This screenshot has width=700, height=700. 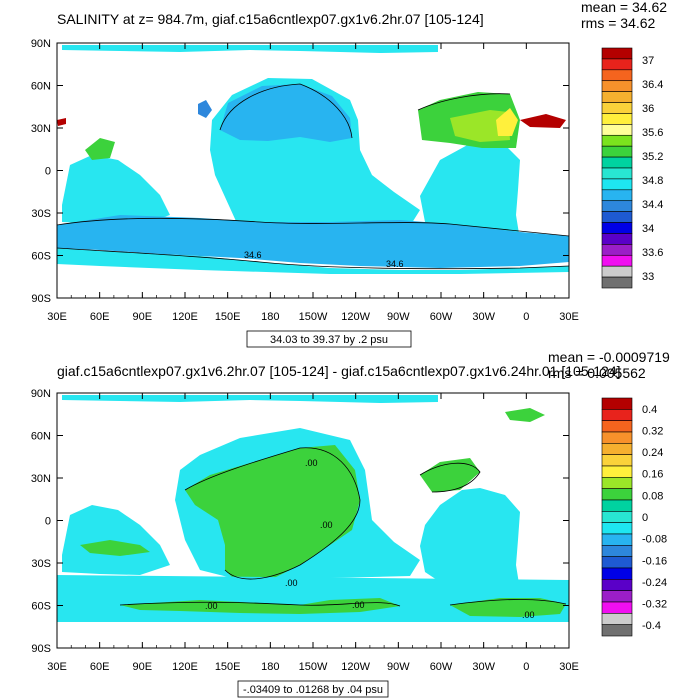 What do you see at coordinates (185, 667) in the screenshot?
I see `x-tick-label: 120E` at bounding box center [185, 667].